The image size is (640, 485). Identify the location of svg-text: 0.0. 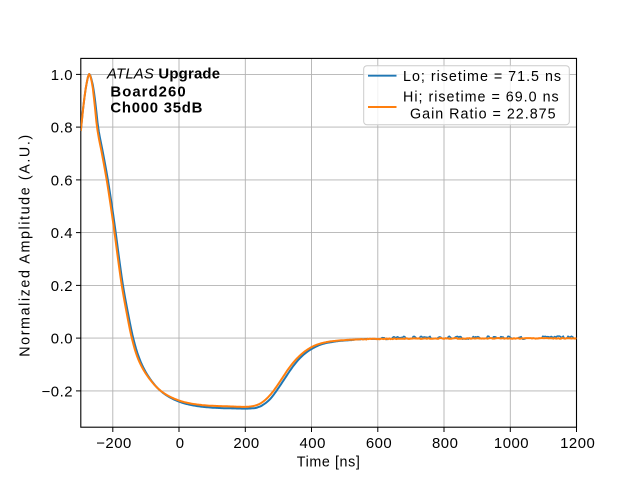
(62, 340).